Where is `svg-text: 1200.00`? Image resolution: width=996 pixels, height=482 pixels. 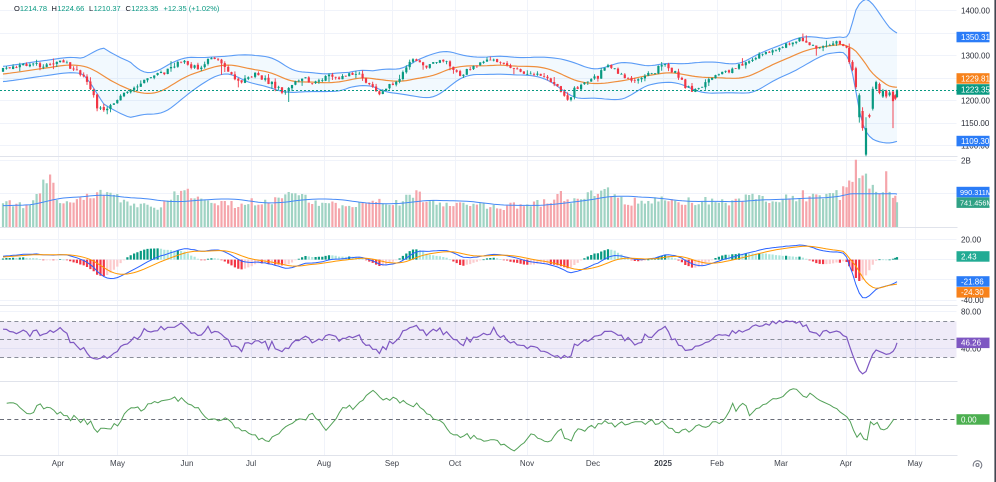 svg-text: 1200.00 is located at coordinates (975, 101).